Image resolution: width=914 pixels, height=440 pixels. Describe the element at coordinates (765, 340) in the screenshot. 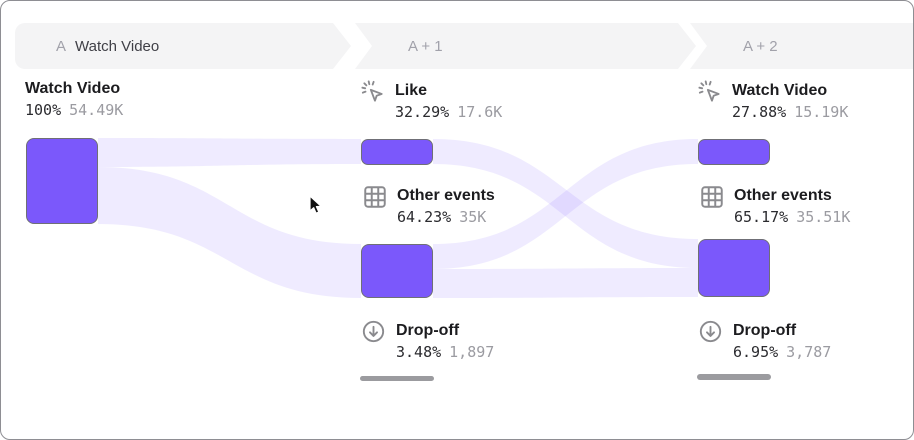

I see `node-label-dropoff-a2: Drop-off 6.95% 3,787` at that location.